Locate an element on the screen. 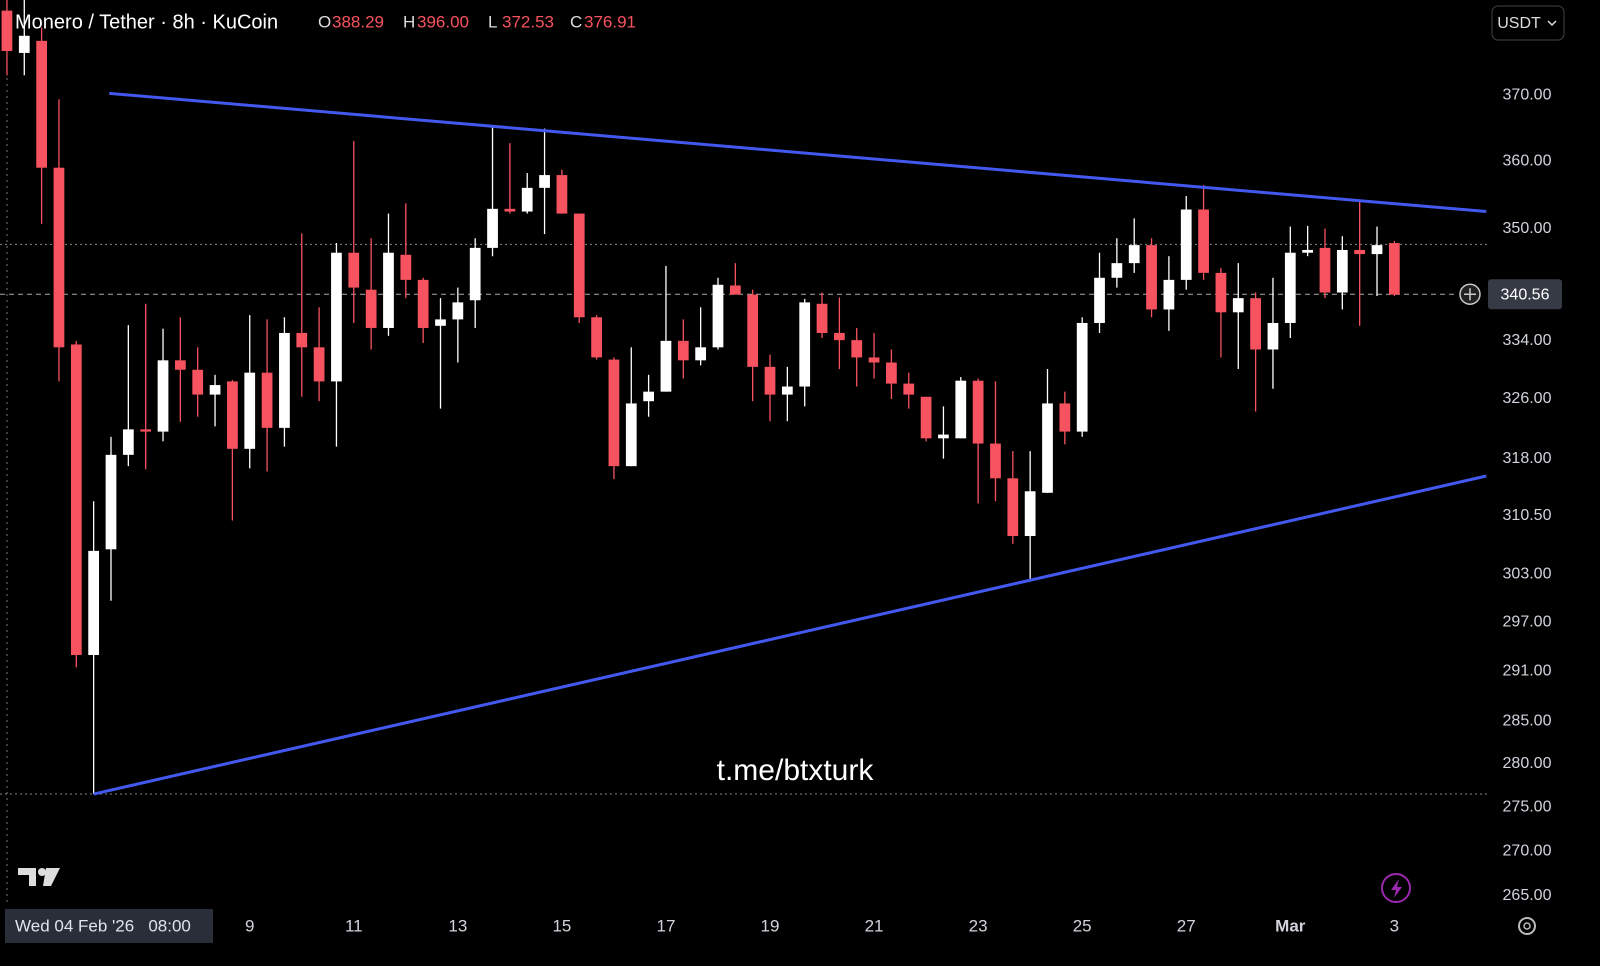 The height and width of the screenshot is (966, 1600). x-tick-label: 21 is located at coordinates (874, 925).